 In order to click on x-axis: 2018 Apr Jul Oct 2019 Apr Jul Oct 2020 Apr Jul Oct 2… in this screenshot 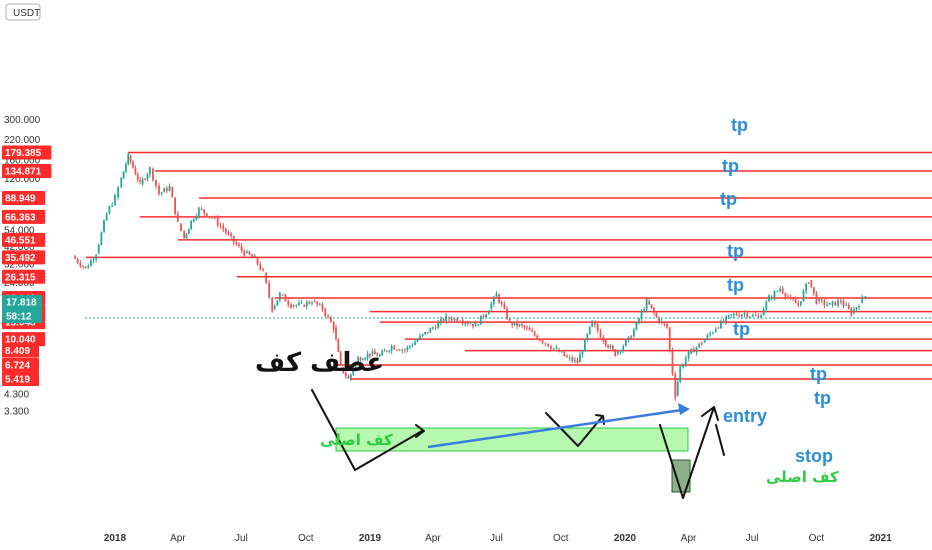, I will do `click(498, 538)`.